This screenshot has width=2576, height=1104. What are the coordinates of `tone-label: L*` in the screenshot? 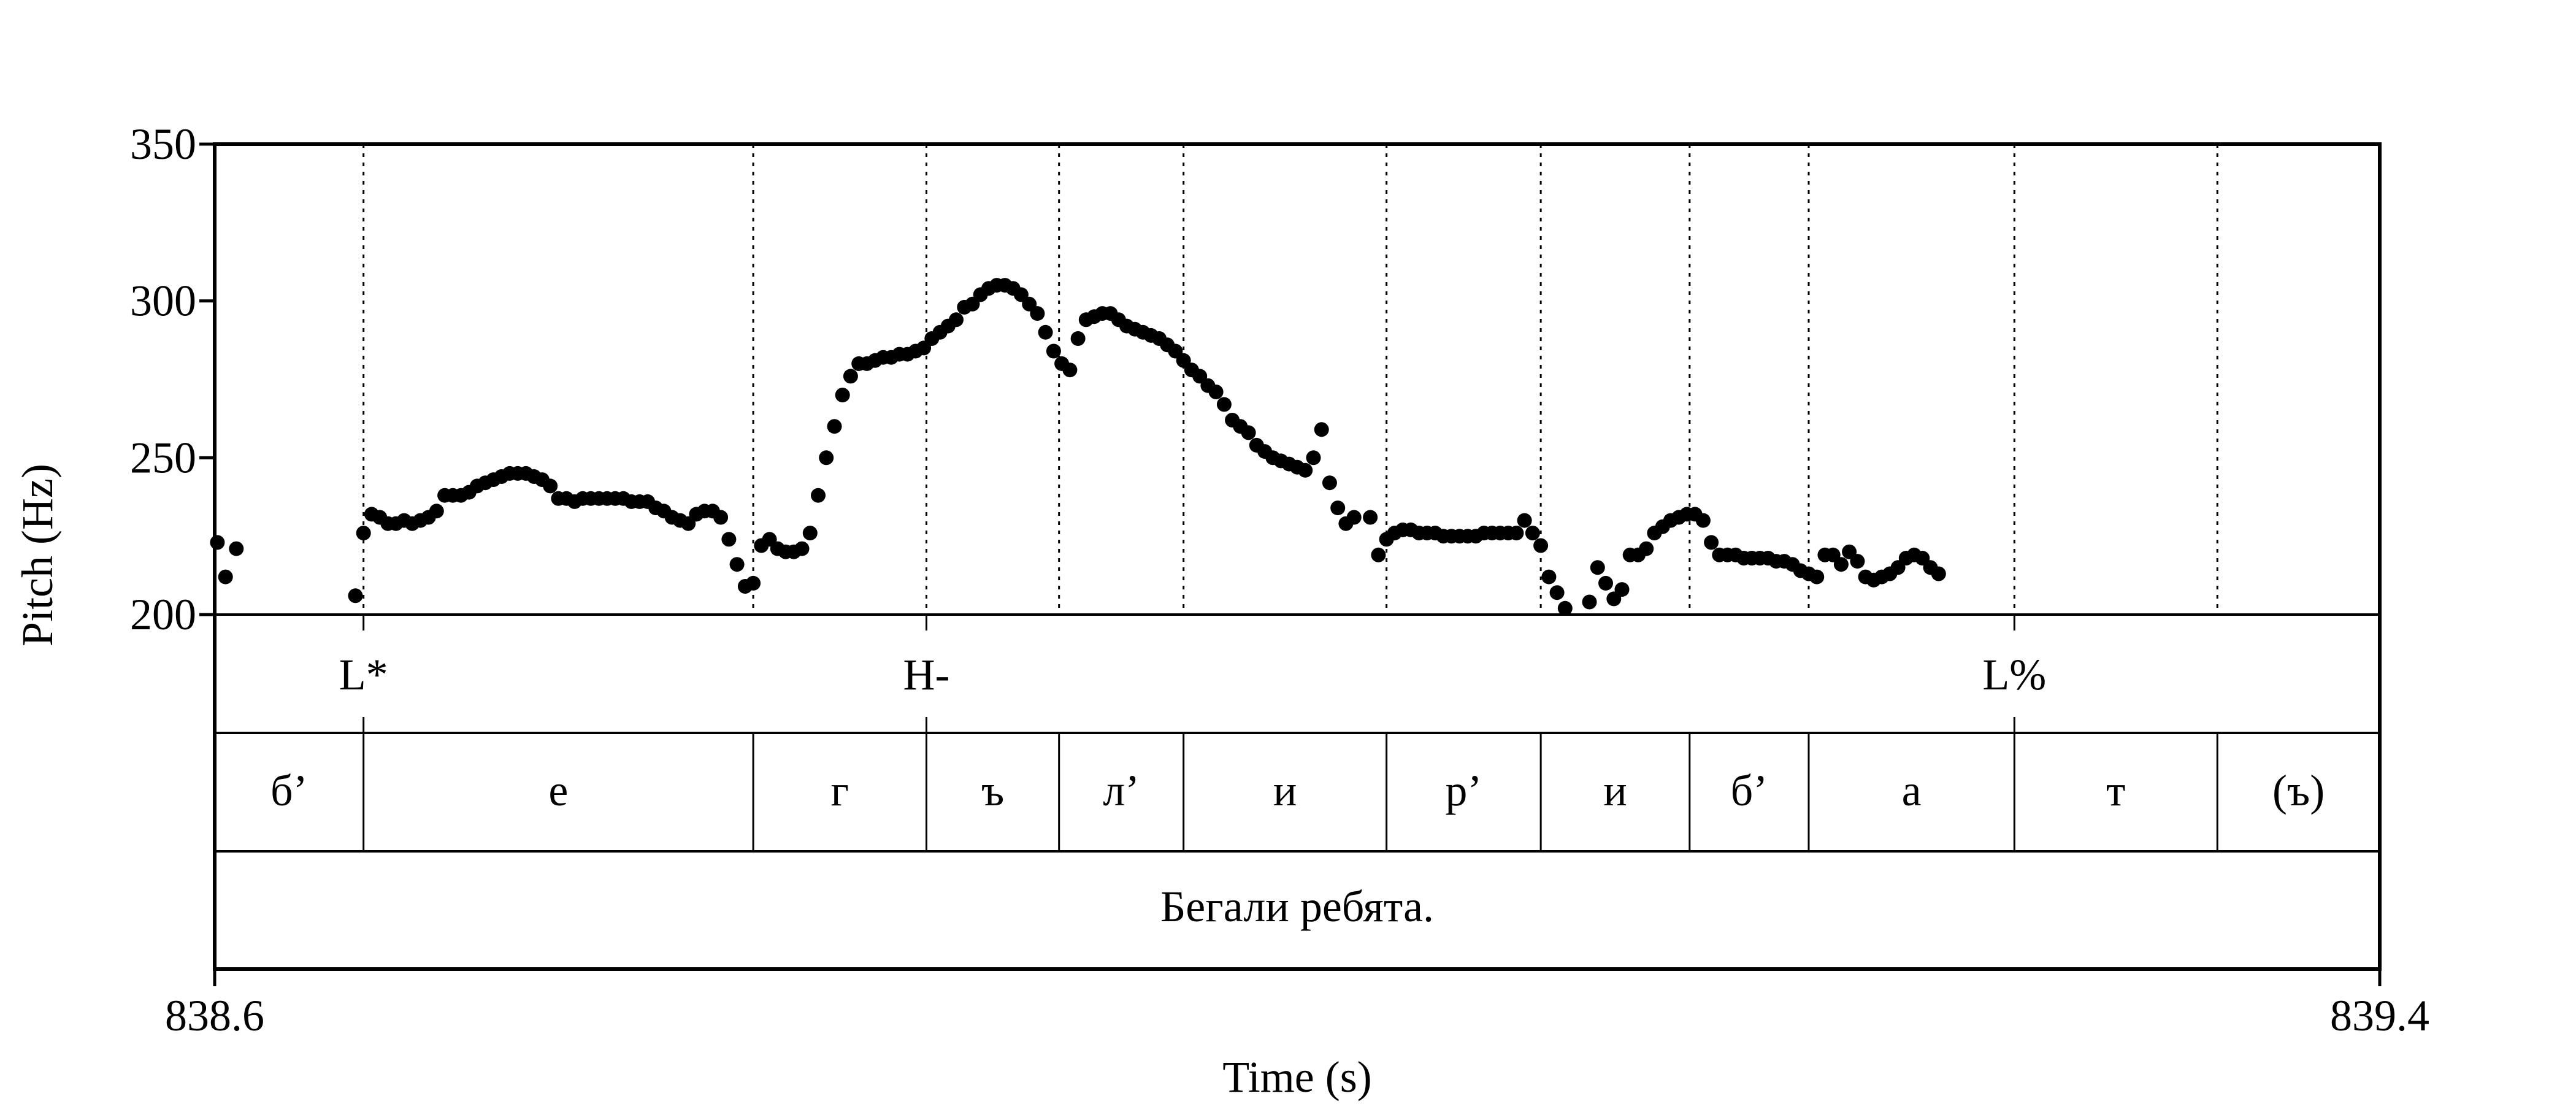 It's located at (363, 674).